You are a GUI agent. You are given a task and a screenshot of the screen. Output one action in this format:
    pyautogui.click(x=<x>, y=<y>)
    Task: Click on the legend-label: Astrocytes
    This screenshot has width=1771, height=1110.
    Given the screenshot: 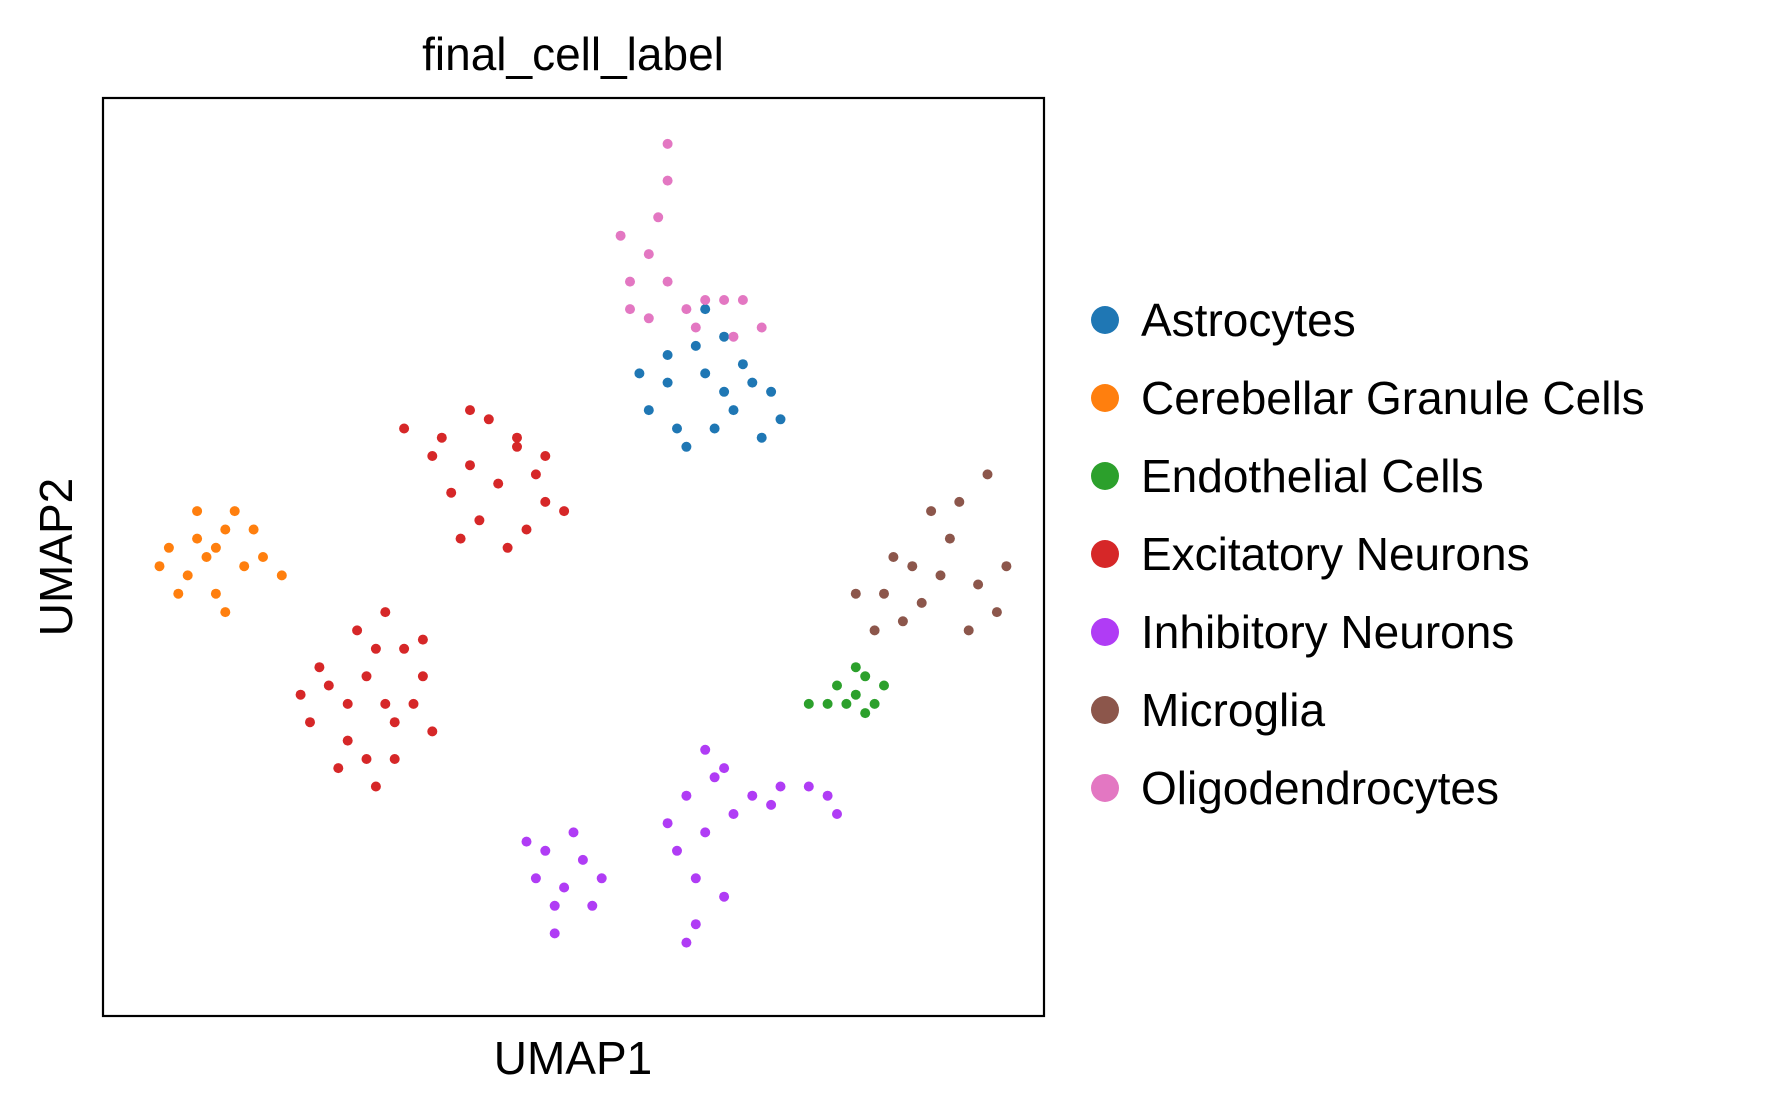 What is the action you would take?
    pyautogui.click(x=1248, y=320)
    